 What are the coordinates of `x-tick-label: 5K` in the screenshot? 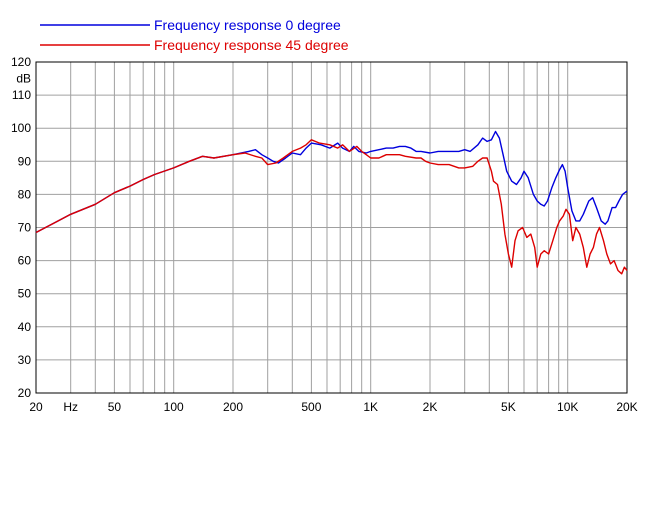 It's located at (508, 407).